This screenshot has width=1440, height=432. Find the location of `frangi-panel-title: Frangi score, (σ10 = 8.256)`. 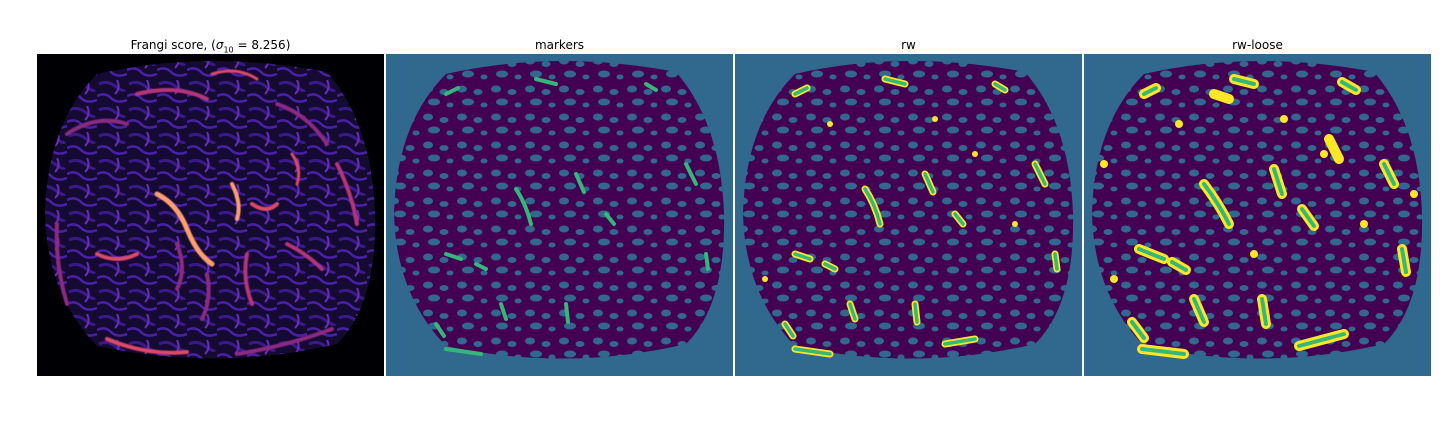

frangi-panel-title: Frangi score, (σ10 = 8.256) is located at coordinates (210, 45).